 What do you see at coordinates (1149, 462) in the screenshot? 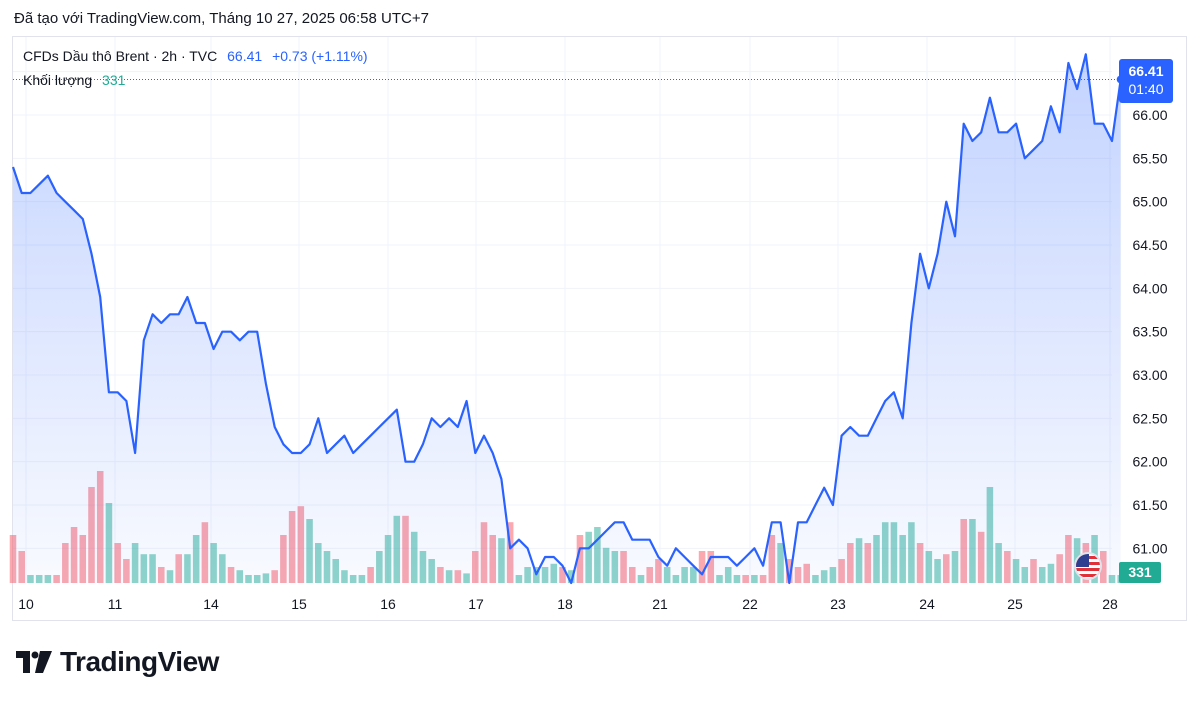
I see `y-tick-label: 62.00` at bounding box center [1149, 462].